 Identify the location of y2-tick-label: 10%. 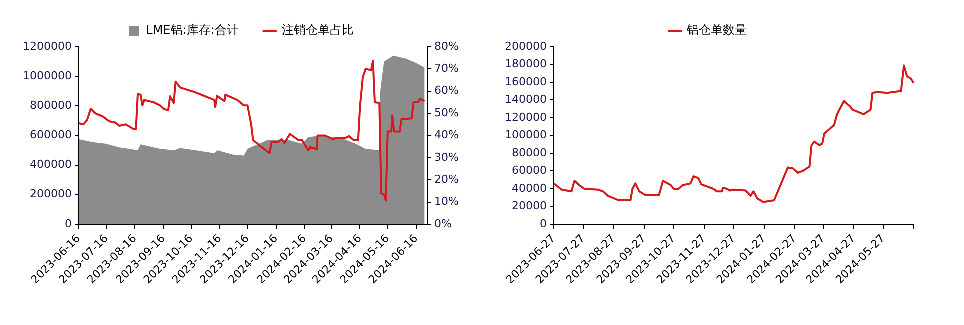
(447, 201).